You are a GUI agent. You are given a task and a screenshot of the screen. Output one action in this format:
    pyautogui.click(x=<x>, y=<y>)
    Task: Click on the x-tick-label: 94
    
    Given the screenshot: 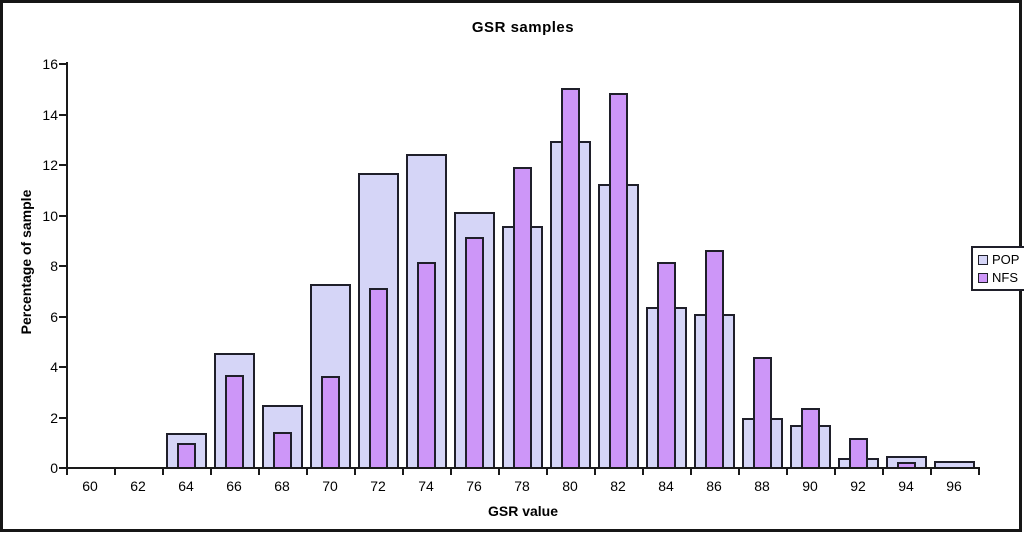 What is the action you would take?
    pyautogui.click(x=906, y=486)
    